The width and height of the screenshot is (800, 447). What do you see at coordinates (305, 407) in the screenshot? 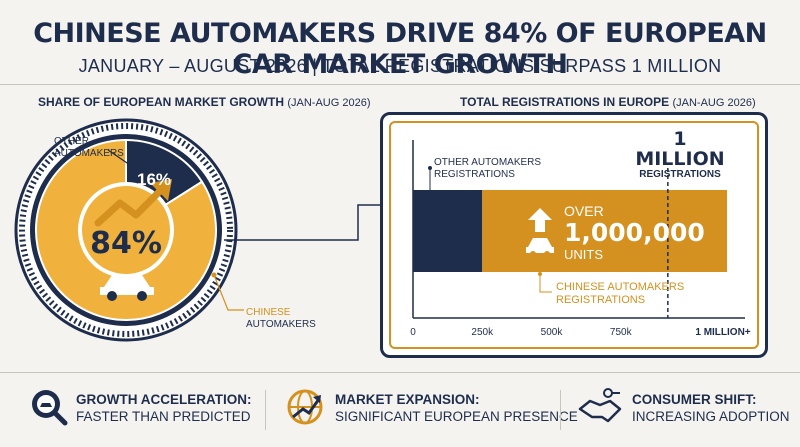
I see `globe-growth-icon` at bounding box center [305, 407].